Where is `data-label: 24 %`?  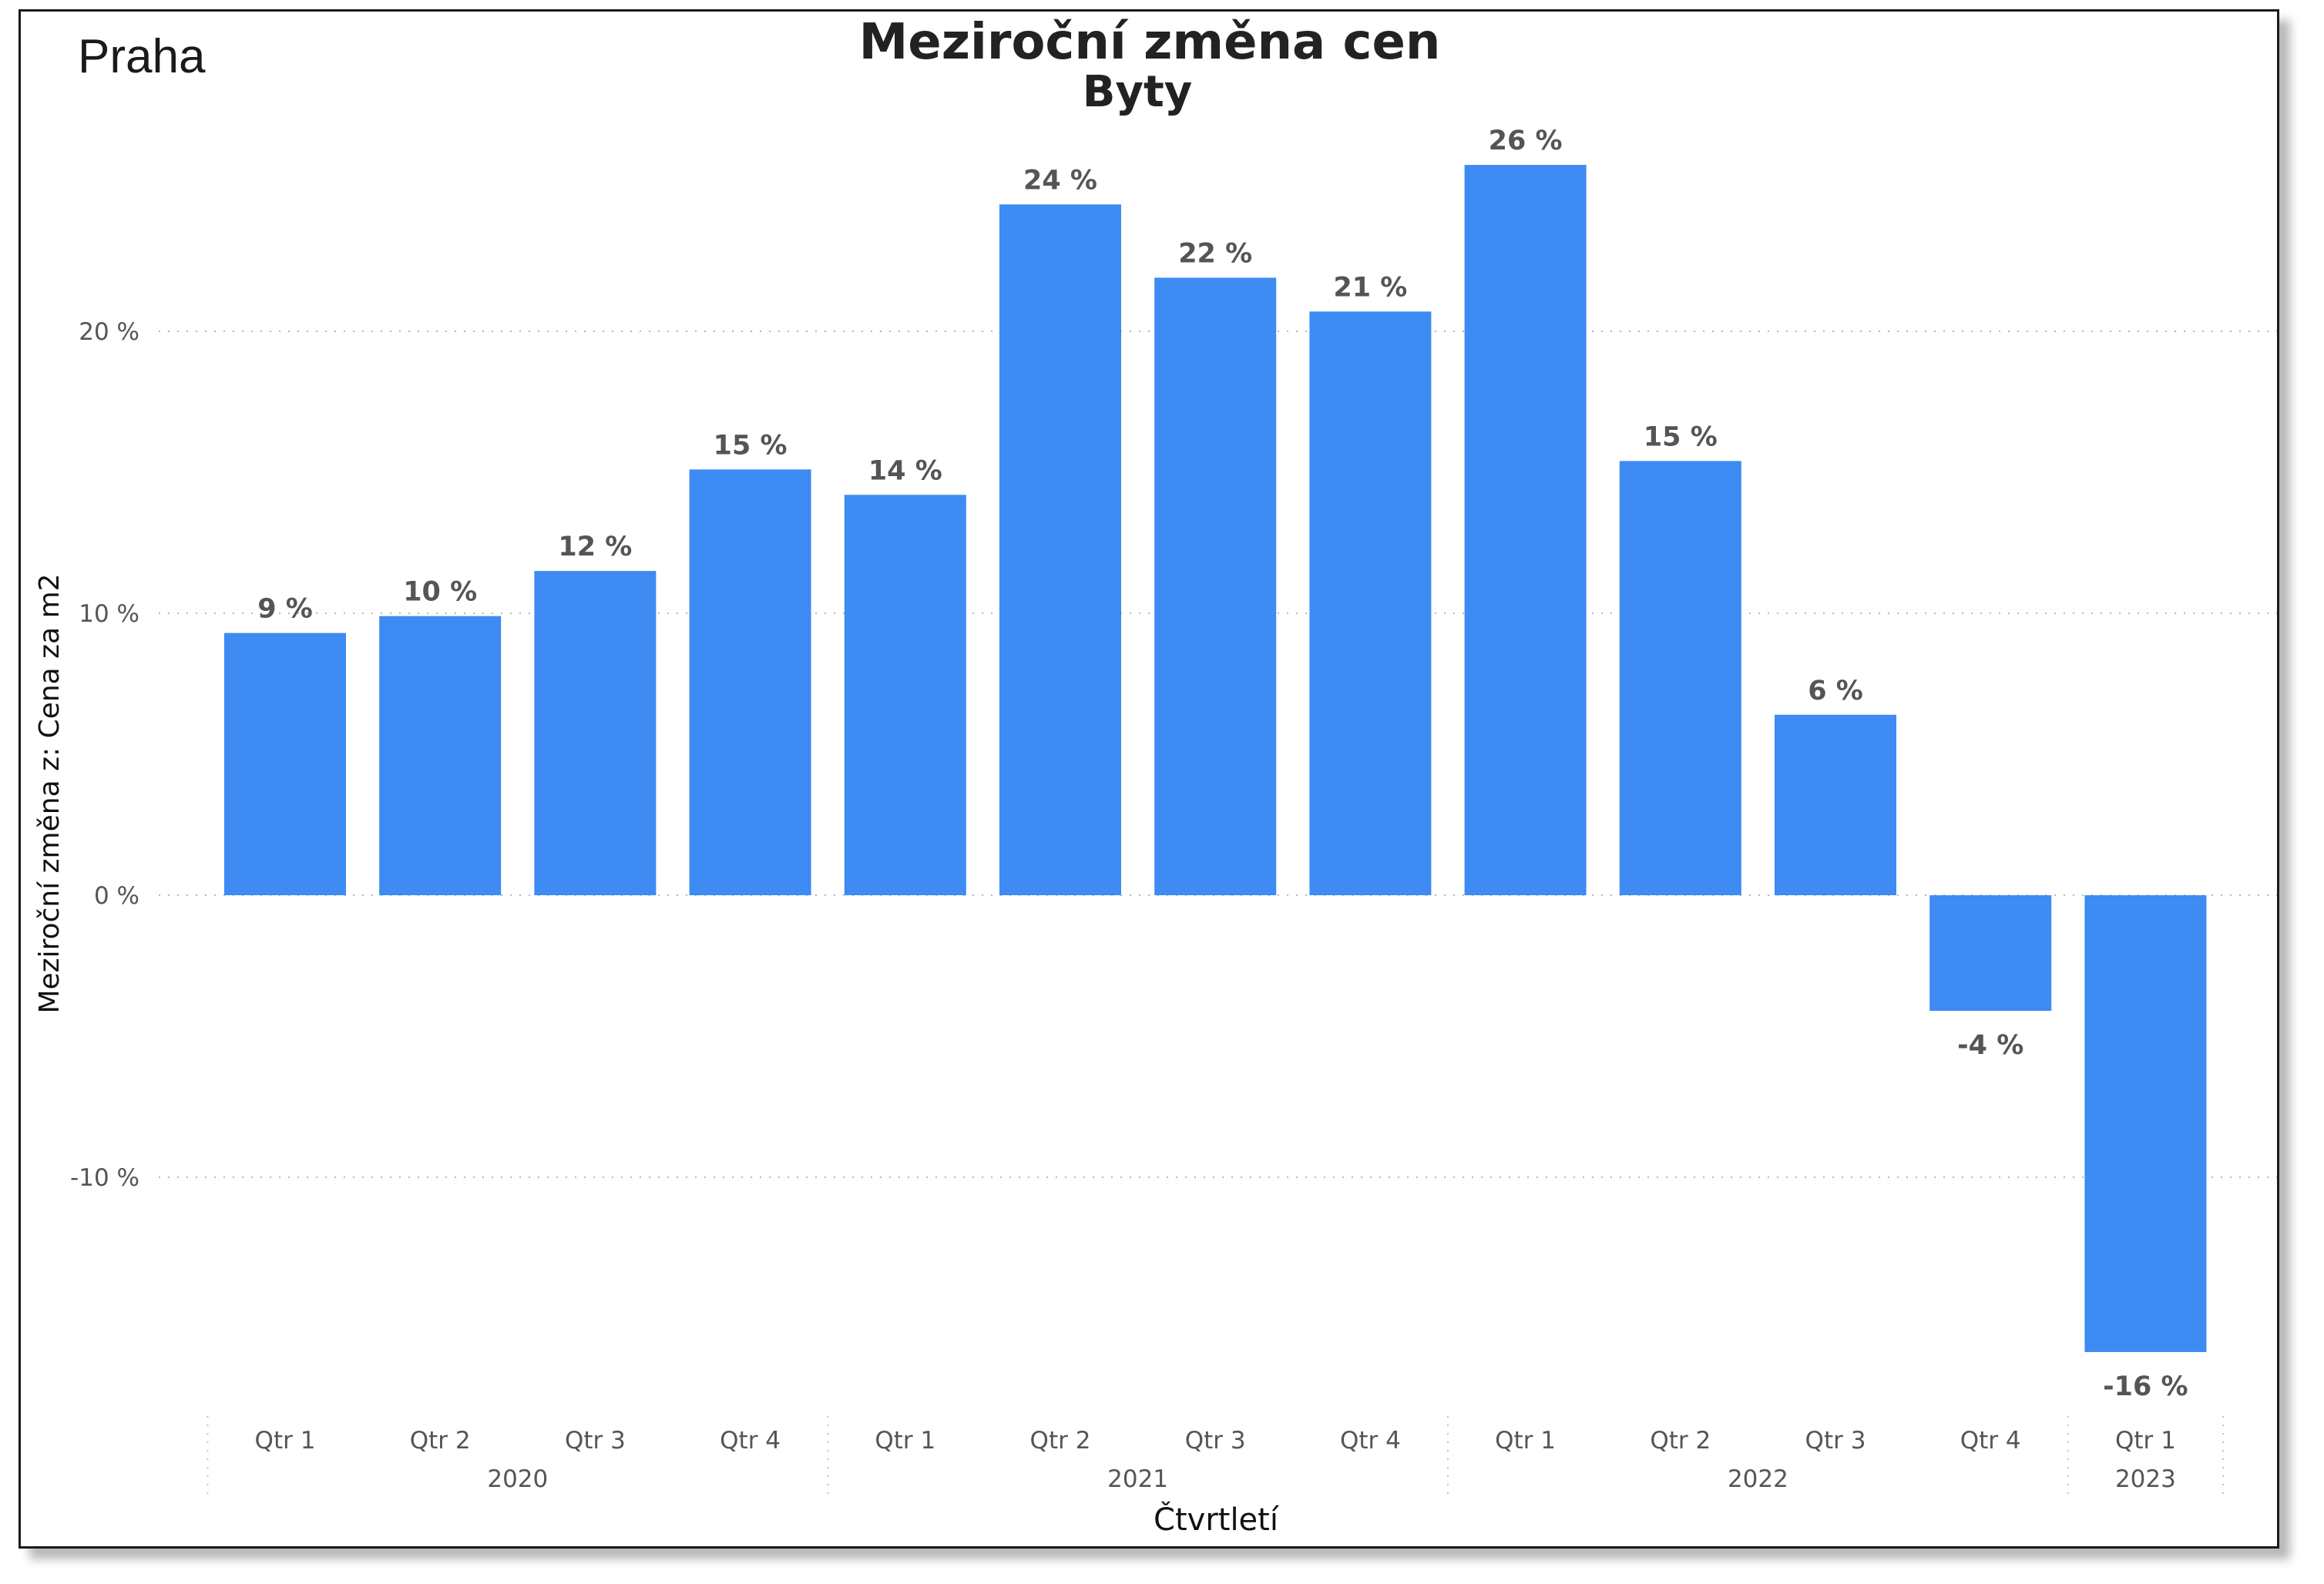 data-label: 24 % is located at coordinates (1060, 181).